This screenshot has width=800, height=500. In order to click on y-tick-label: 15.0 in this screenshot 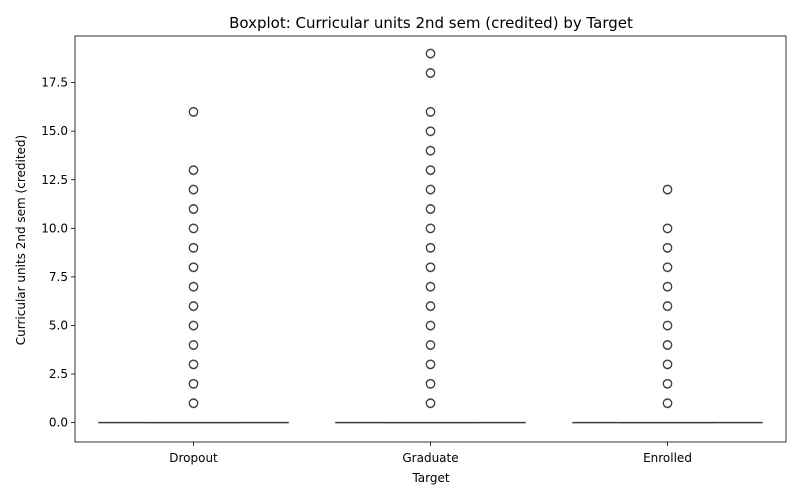, I will do `click(54, 131)`.